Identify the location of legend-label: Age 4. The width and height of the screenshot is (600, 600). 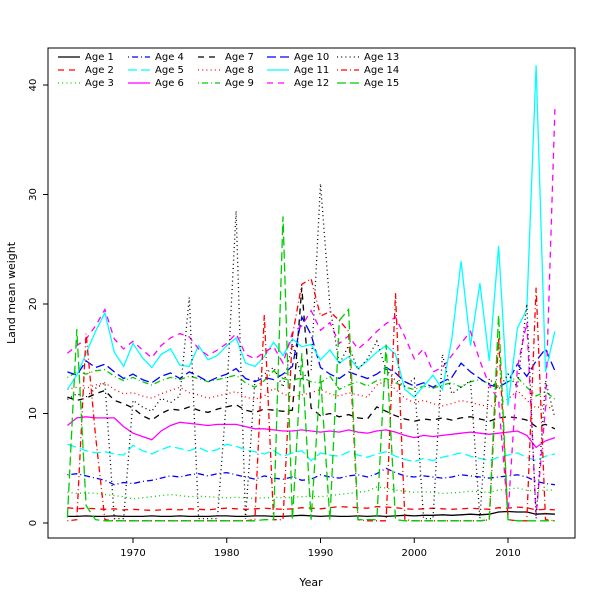
(169, 57).